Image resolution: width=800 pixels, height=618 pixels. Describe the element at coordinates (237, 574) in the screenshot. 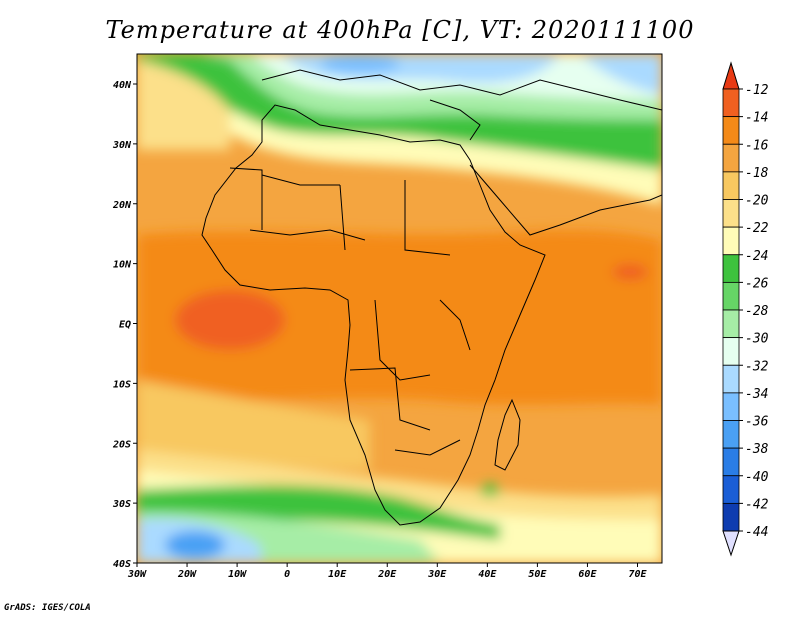

I see `lon-tick-label: 10W` at that location.